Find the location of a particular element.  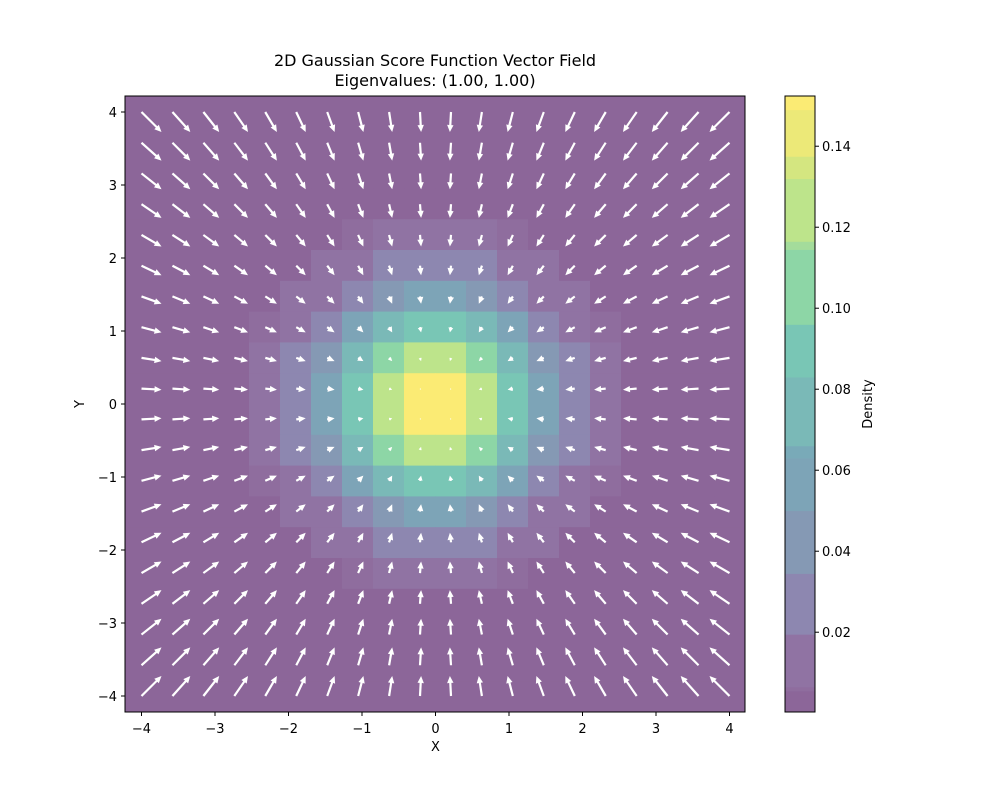

chart-title-line1: 2D Gaussian Score Function Vector Field is located at coordinates (435, 60).